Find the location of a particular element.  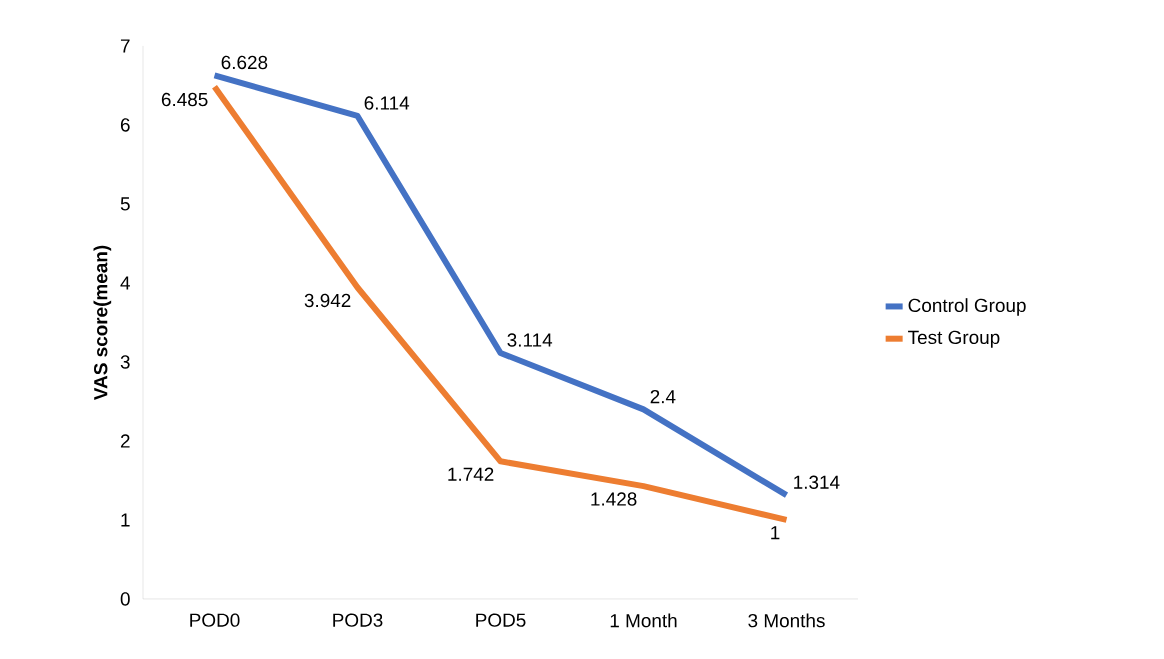

y-tick-label: 4 is located at coordinates (125, 283).